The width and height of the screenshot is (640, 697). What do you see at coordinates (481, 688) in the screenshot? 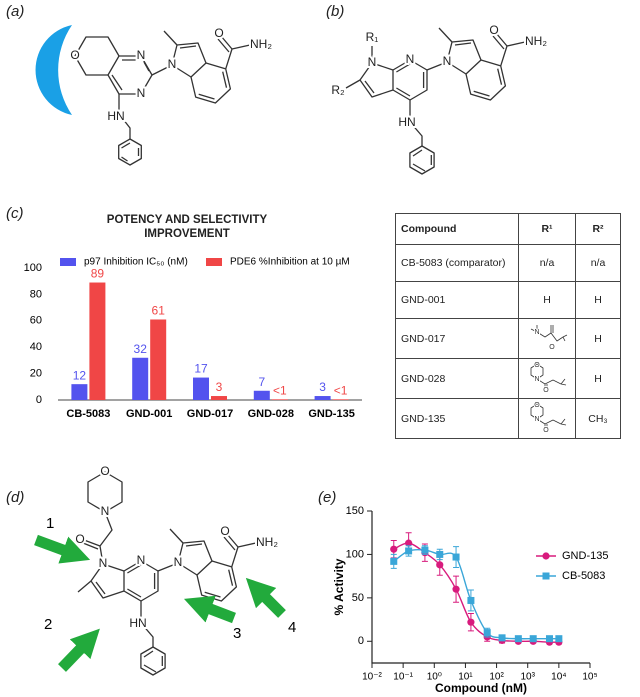
I see `x-axis-title: Compound (nM)` at bounding box center [481, 688].